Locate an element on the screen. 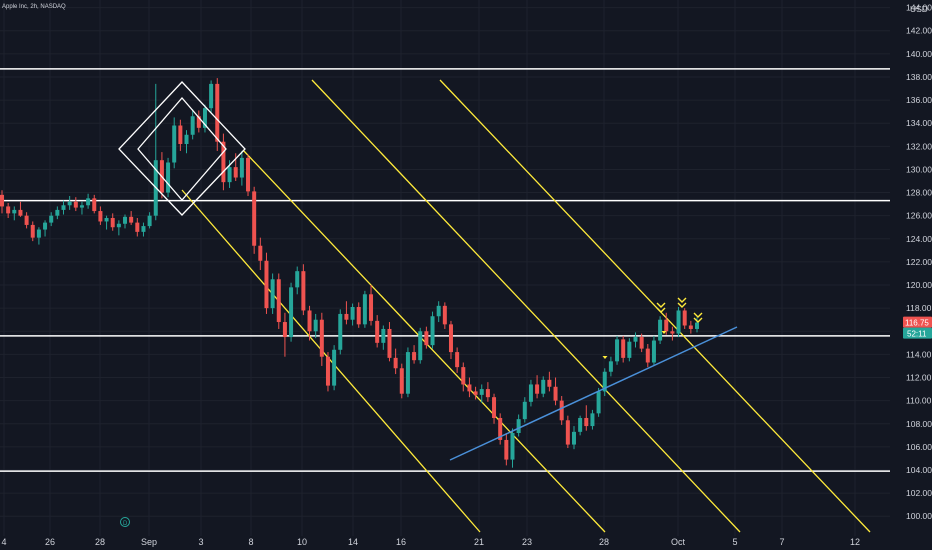  x-tick-label: 3 is located at coordinates (200, 542).